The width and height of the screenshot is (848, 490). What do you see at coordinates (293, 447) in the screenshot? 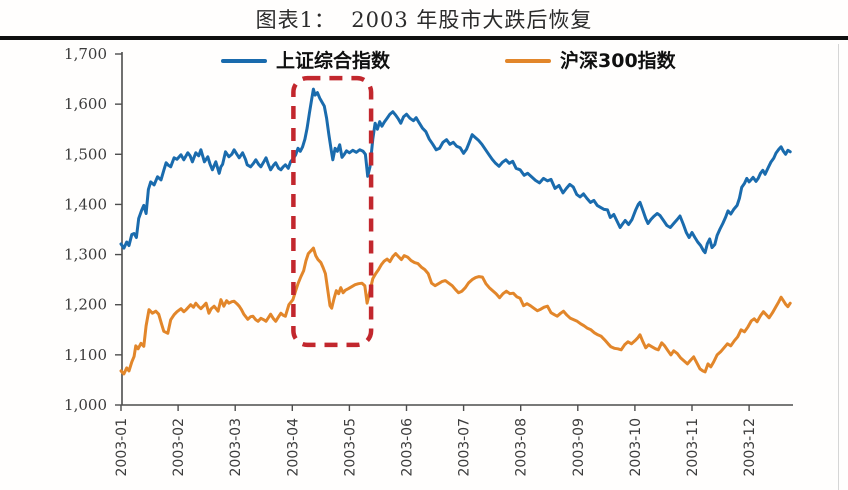
I see `x-tick-label: 2003-04` at bounding box center [293, 447].